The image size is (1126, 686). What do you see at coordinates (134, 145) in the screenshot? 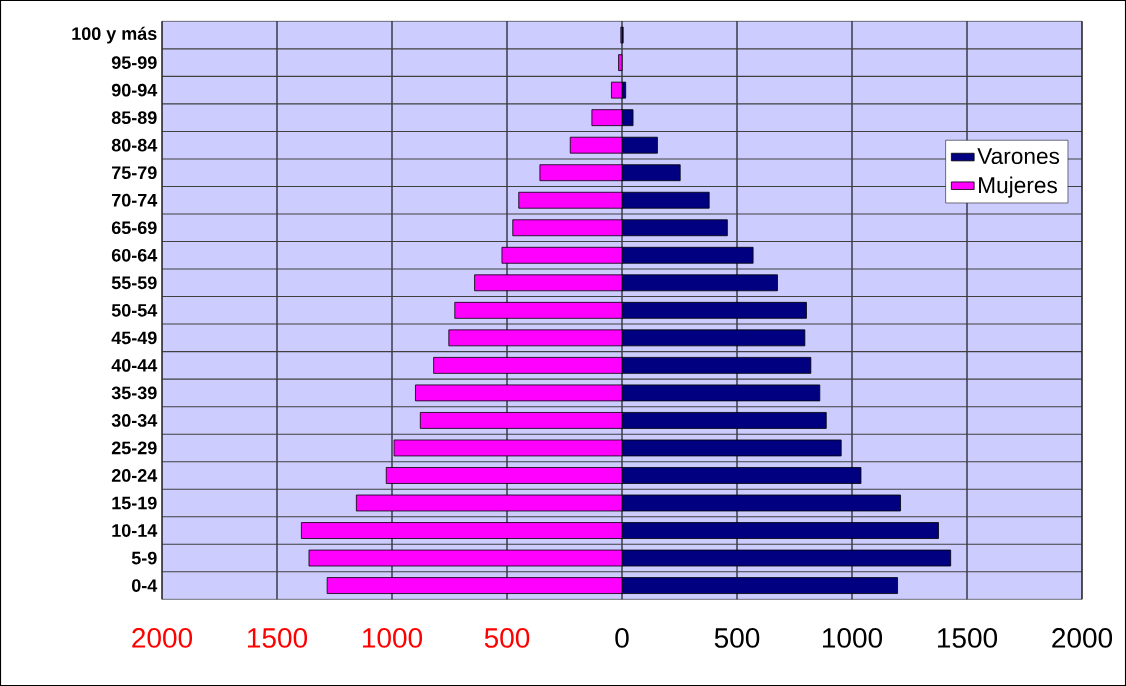
I see `y-tick-label: 80-84` at bounding box center [134, 145].